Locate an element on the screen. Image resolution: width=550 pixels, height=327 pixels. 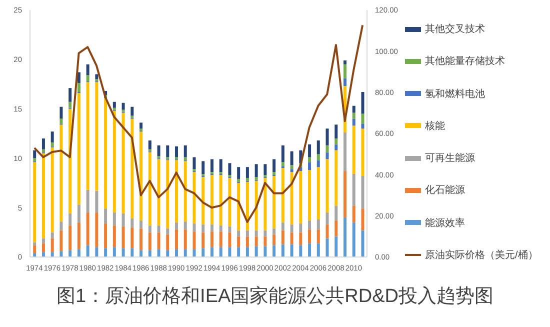
legend-label: 原油实际价格（美元/桶） is located at coordinates (481, 255).